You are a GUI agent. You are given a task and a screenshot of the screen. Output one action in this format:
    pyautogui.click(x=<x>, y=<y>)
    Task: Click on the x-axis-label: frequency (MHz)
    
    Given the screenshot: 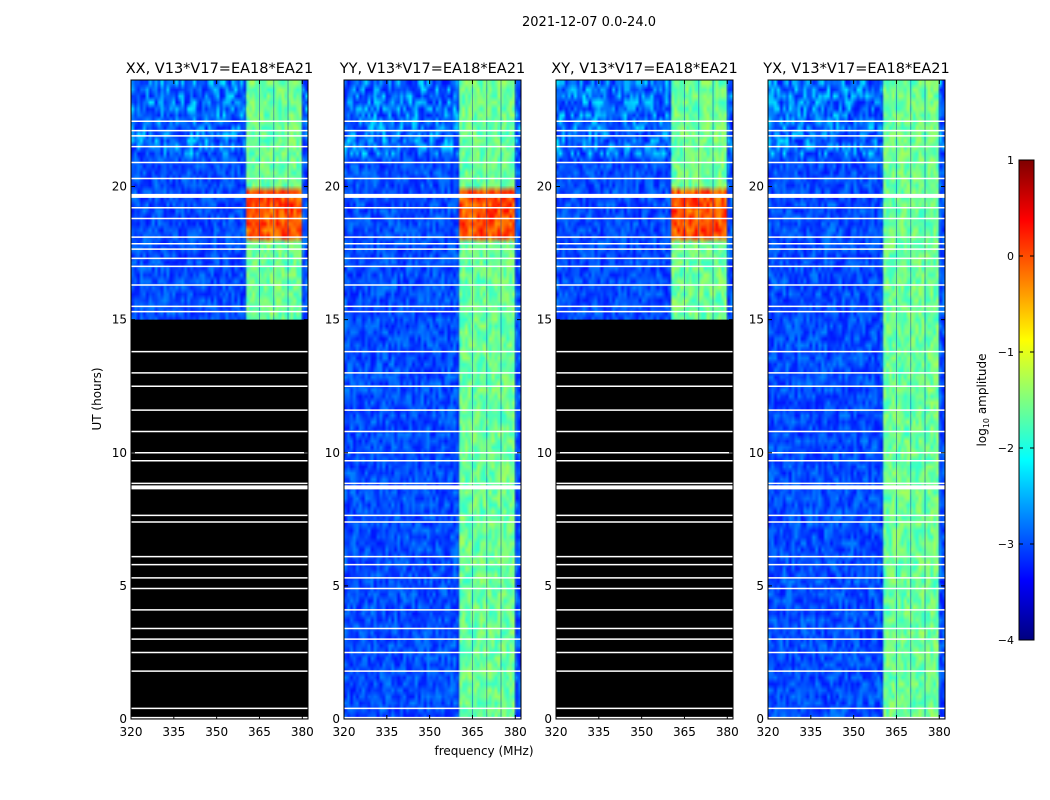 What is the action you would take?
    pyautogui.click(x=483, y=751)
    